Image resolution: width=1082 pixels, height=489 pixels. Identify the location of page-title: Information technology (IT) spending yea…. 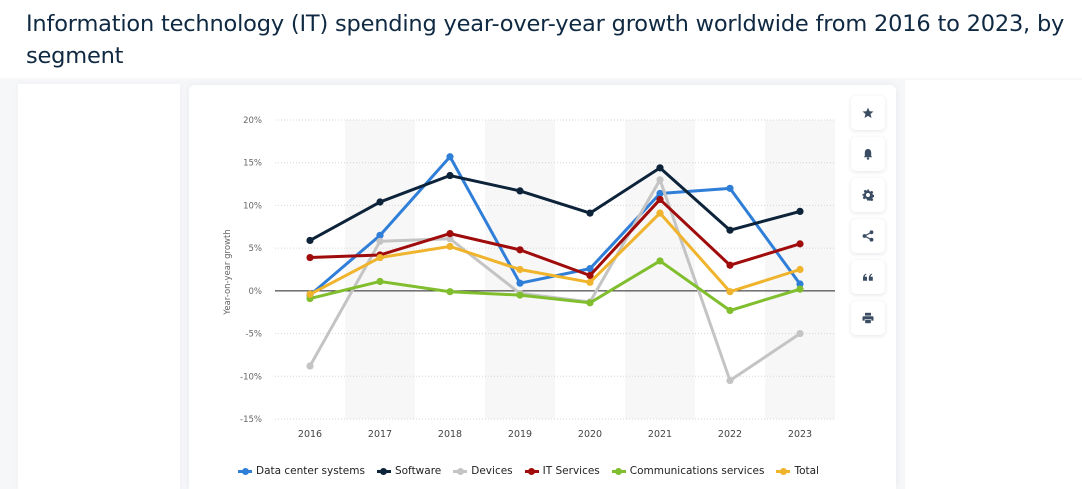
(545, 40).